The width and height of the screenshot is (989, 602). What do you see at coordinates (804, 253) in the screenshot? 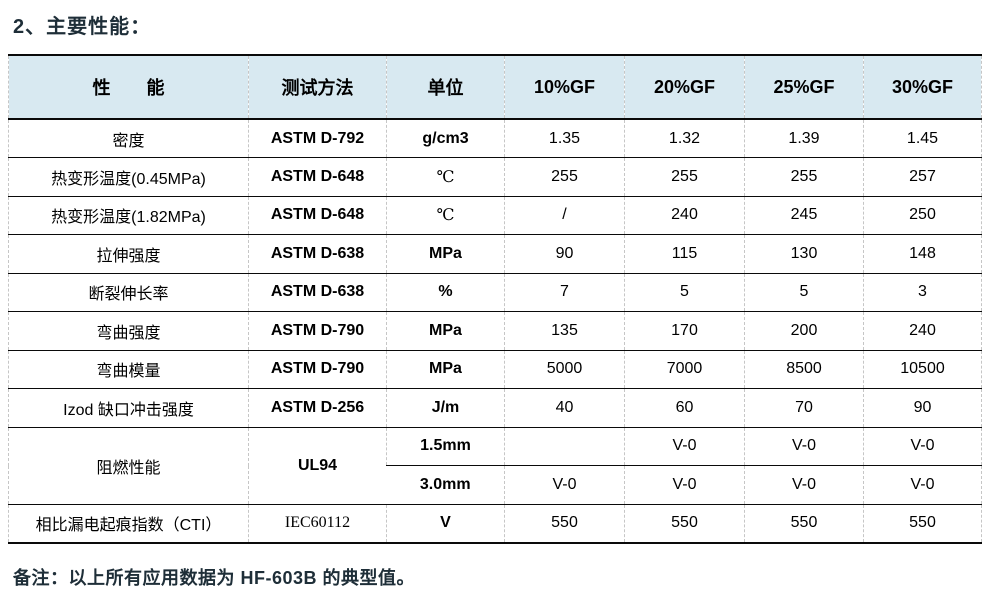
I see `value-cell: 130` at bounding box center [804, 253].